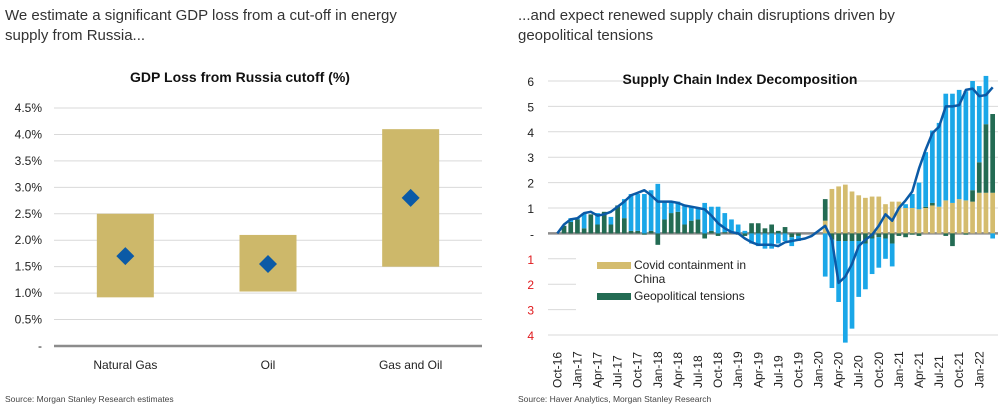 The width and height of the screenshot is (1000, 417). I want to click on x-tick-label: Jan-17, so click(577, 369).